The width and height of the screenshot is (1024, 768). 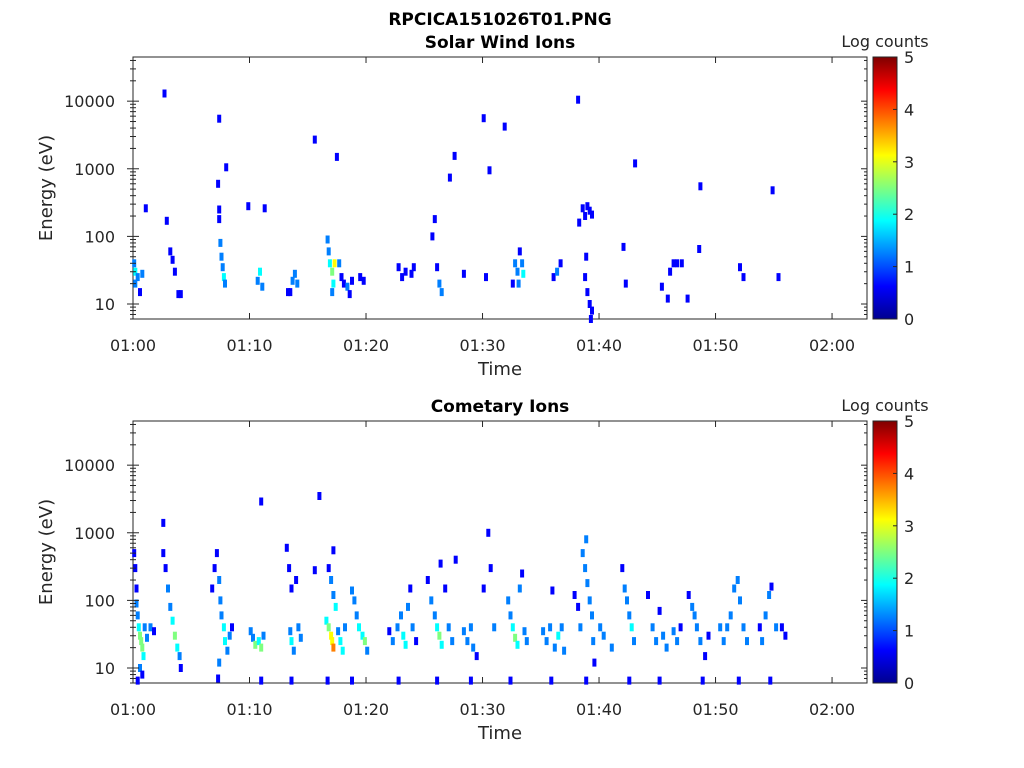 I want to click on x-tick-label: 01:50, so click(x=715, y=345).